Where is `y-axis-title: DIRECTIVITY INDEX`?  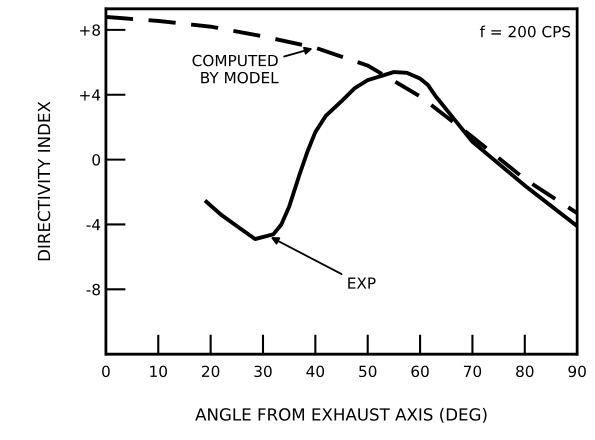 y-axis-title: DIRECTIVITY INDEX is located at coordinates (44, 181).